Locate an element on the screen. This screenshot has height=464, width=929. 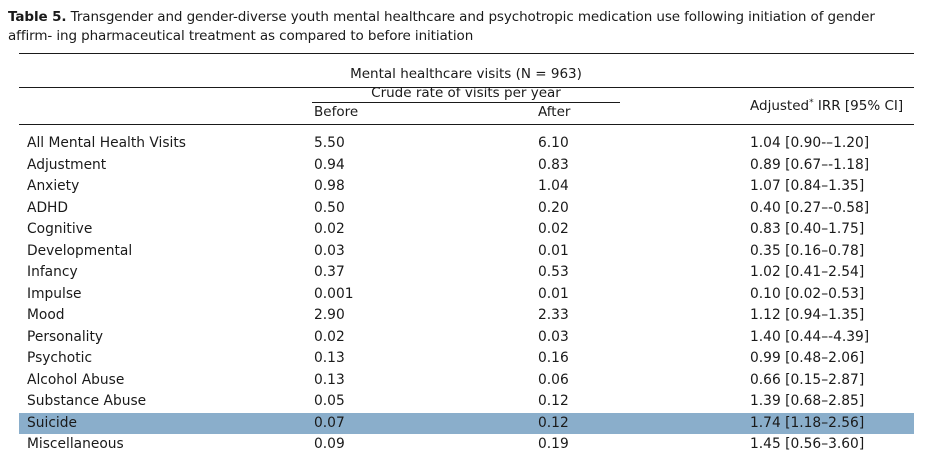
cell-before: 0.05 is located at coordinates (329, 401).